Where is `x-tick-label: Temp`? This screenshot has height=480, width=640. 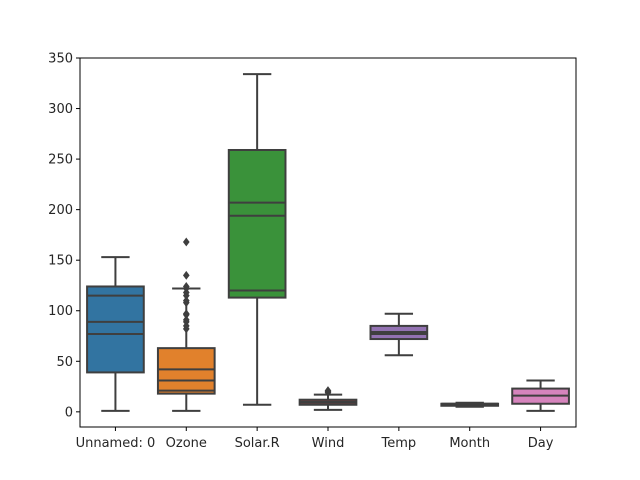
x-tick-label: Temp is located at coordinates (399, 443).